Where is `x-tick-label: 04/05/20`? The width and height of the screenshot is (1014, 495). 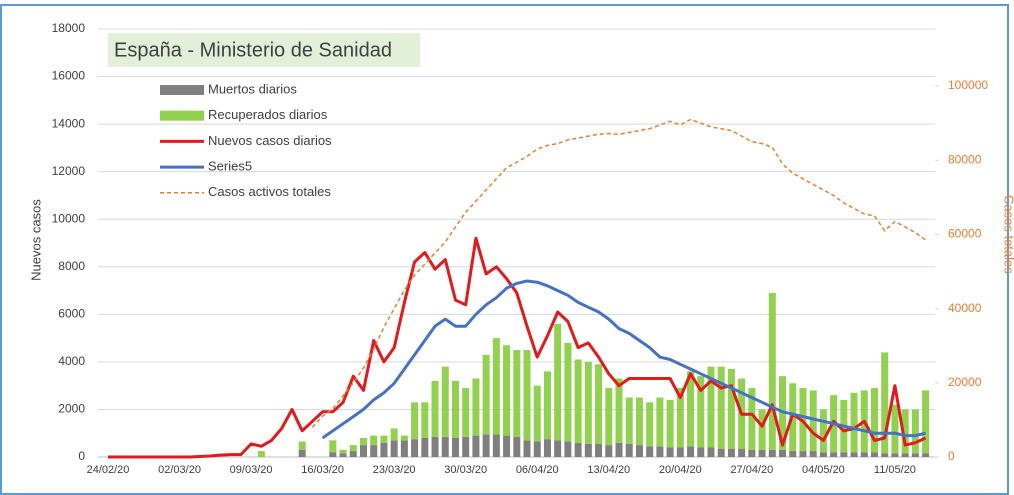 x-tick-label: 04/05/20 is located at coordinates (823, 470).